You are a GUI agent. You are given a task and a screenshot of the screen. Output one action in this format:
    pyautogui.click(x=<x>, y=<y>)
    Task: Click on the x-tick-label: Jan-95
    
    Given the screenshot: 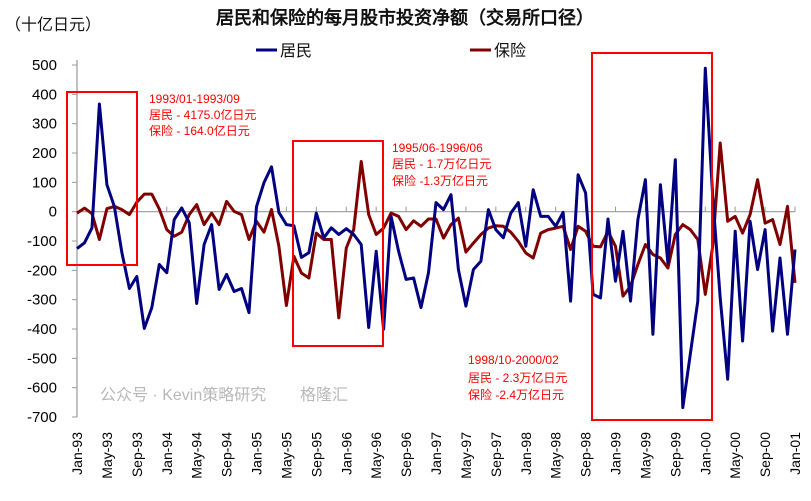 What is the action you would take?
    pyautogui.click(x=257, y=453)
    